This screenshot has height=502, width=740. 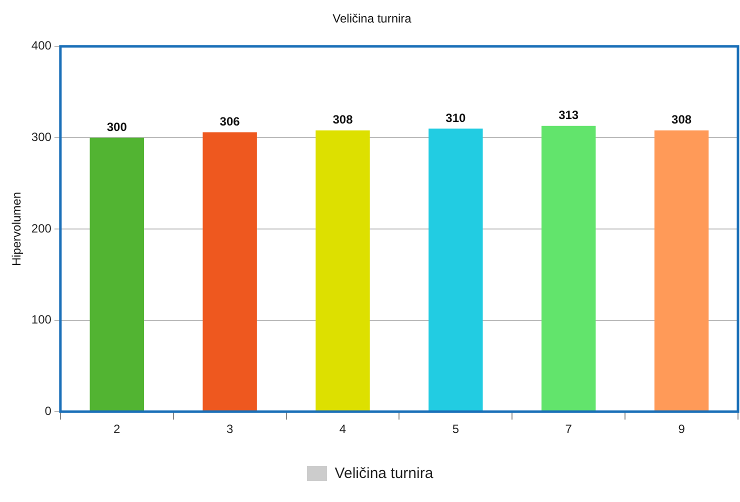 I want to click on x-tick-label: 9, so click(x=682, y=429).